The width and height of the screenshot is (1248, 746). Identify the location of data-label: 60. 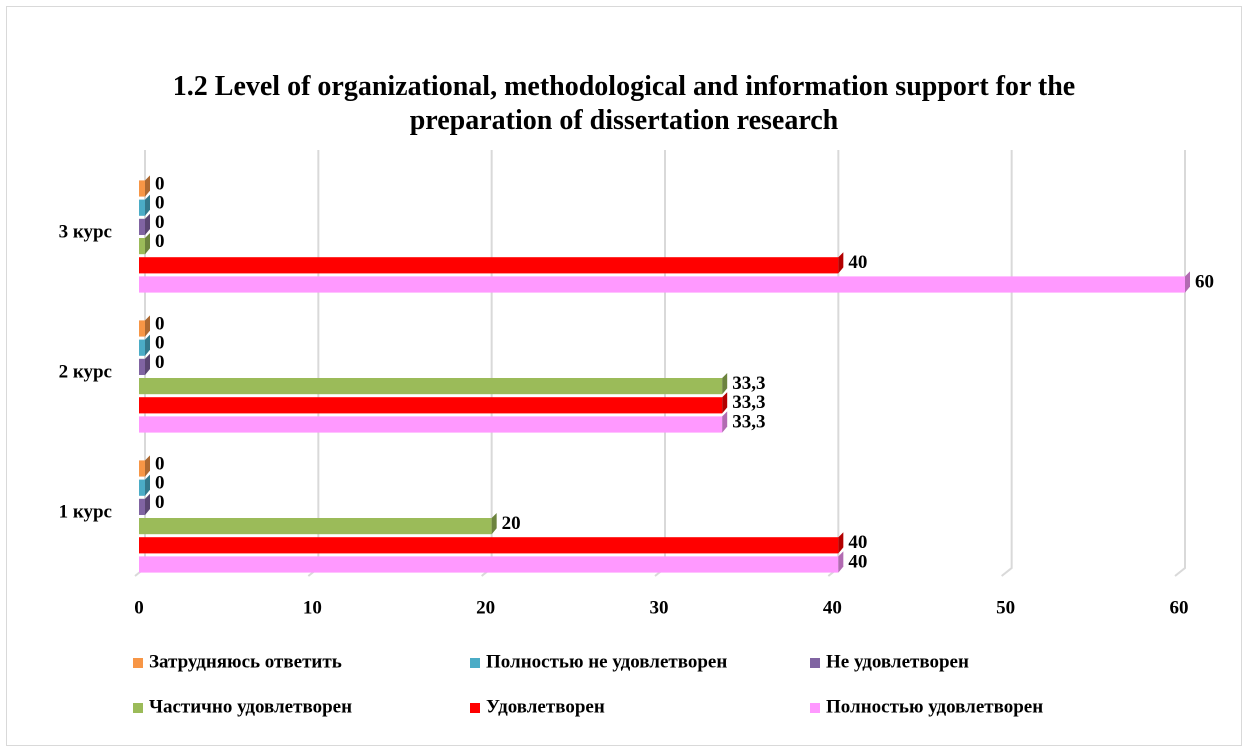
(1204, 281).